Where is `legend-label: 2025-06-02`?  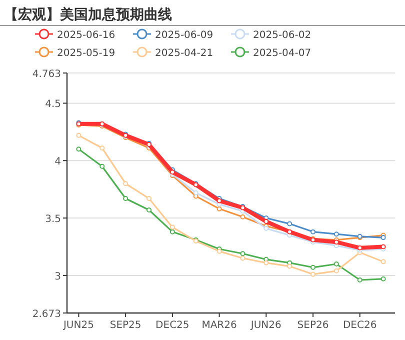 legend-label: 2025-06-02 is located at coordinates (282, 35).